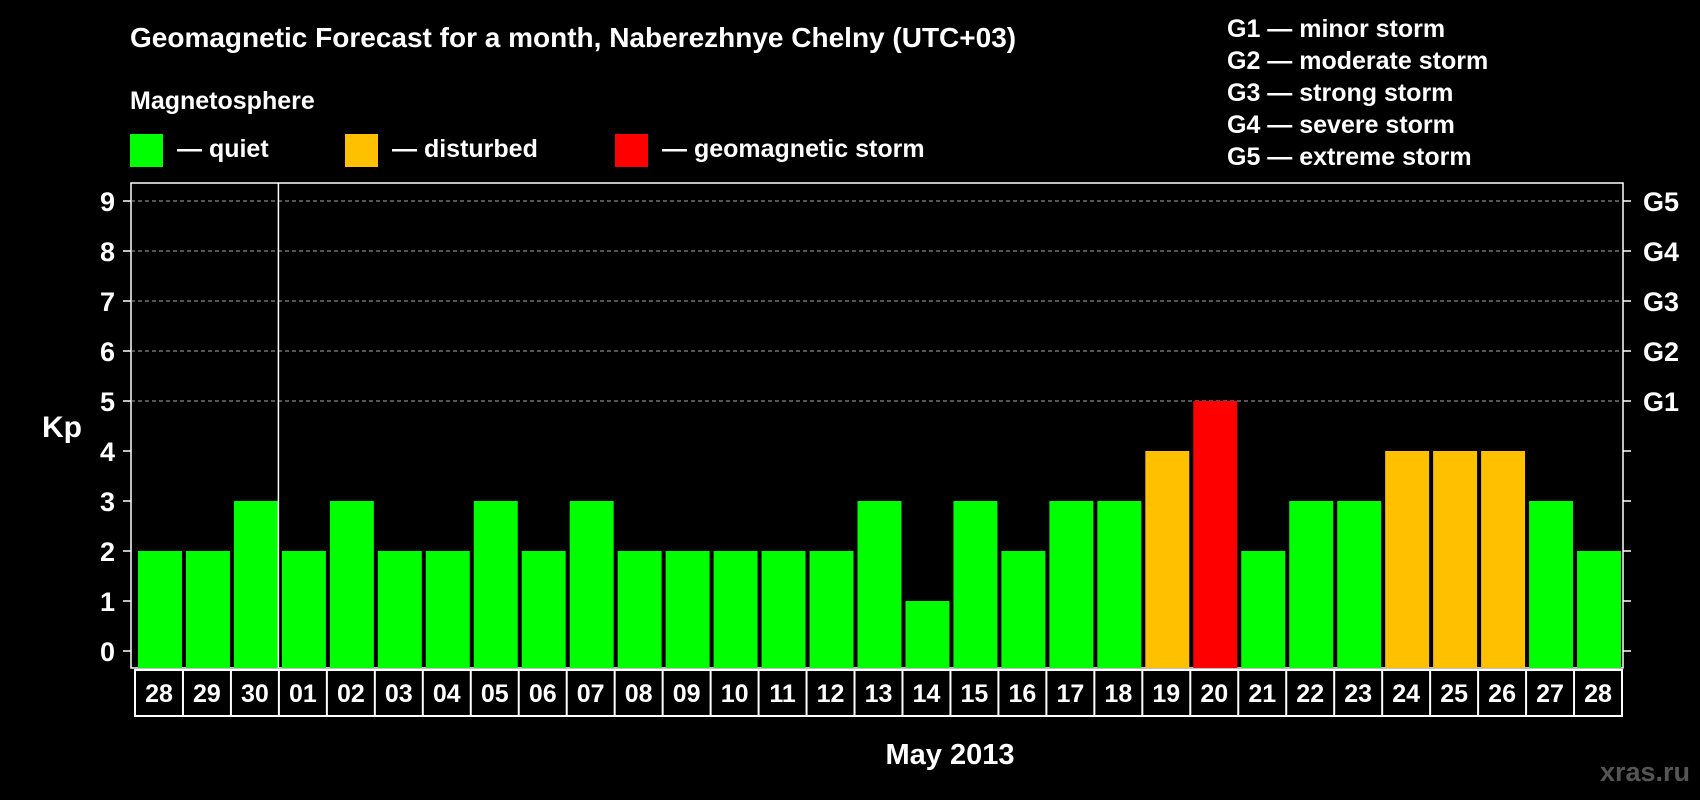 Image resolution: width=1700 pixels, height=800 pixels. Describe the element at coordinates (1118, 694) in the screenshot. I see `x-tick-label: 18` at that location.